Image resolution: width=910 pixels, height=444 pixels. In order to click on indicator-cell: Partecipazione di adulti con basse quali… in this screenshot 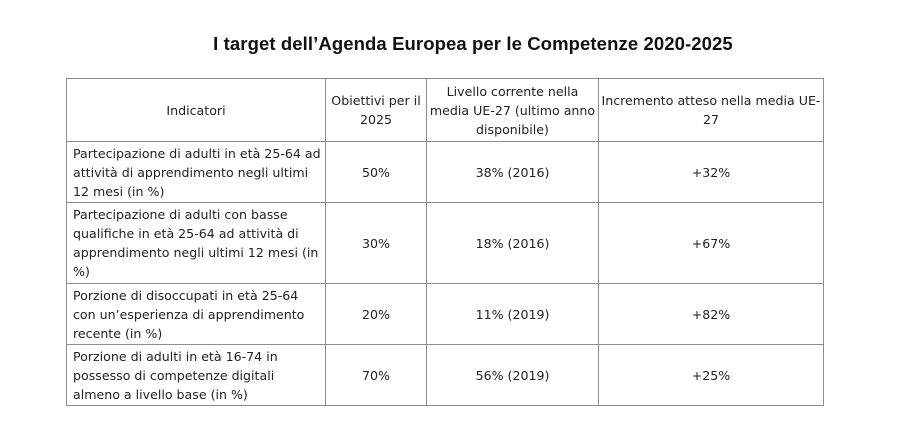, I will do `click(196, 243)`.